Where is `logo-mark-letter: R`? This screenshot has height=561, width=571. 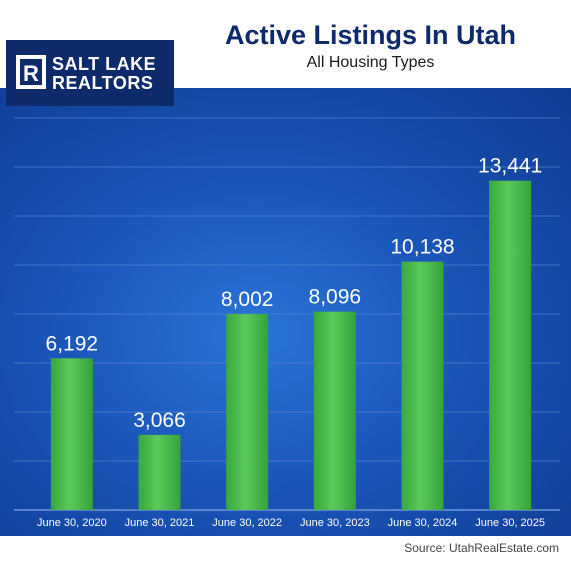
logo-mark-letter: R is located at coordinates (31, 73).